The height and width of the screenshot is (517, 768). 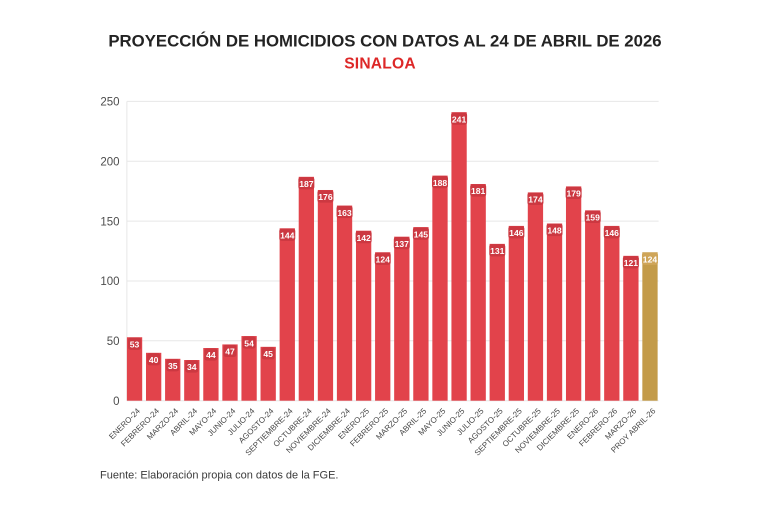 What do you see at coordinates (306, 184) in the screenshot?
I see `svg-text: 187` at bounding box center [306, 184].